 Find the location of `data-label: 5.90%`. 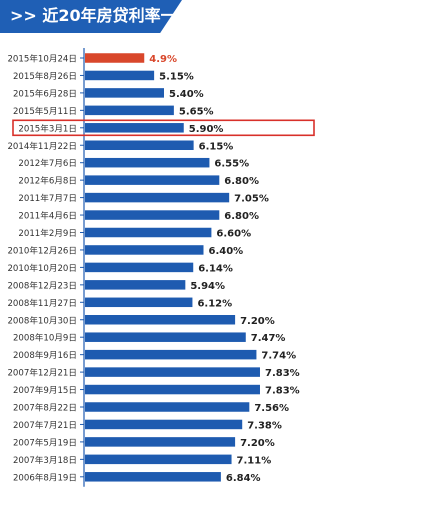

data-label: 5.90% is located at coordinates (206, 129).